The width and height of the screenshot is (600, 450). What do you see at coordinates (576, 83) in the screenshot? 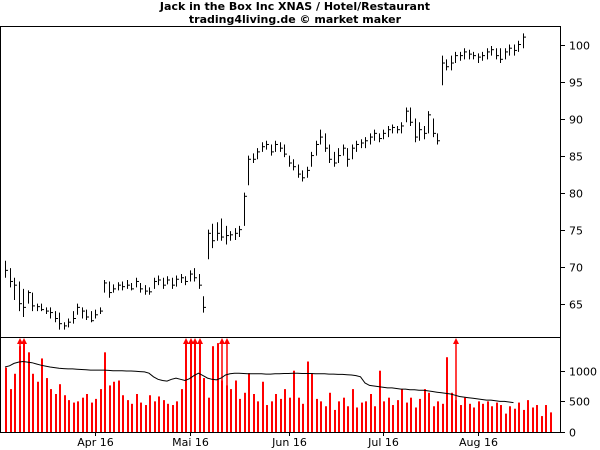
I see `price-tick-label: 95` at bounding box center [576, 83].